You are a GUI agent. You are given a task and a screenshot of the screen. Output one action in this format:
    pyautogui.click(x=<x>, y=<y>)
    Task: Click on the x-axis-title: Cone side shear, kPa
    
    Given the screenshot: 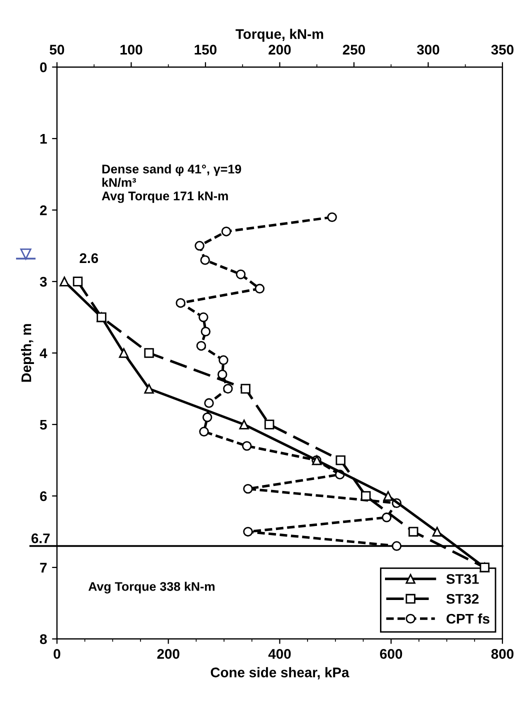 What is the action you would take?
    pyautogui.click(x=280, y=673)
    